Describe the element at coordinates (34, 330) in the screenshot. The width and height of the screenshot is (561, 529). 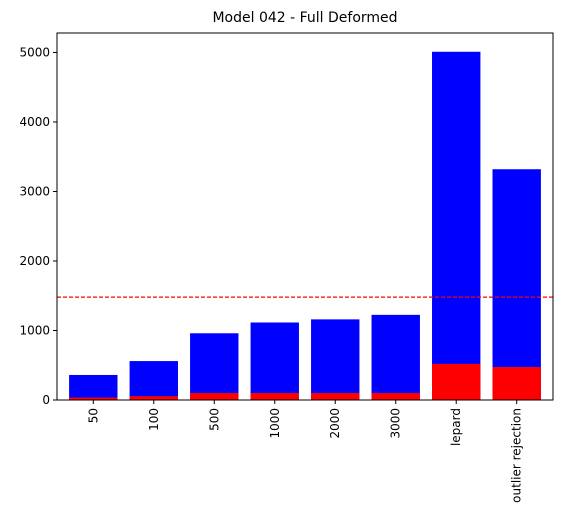
I see `y-tick-label-1: 1000` at that location.